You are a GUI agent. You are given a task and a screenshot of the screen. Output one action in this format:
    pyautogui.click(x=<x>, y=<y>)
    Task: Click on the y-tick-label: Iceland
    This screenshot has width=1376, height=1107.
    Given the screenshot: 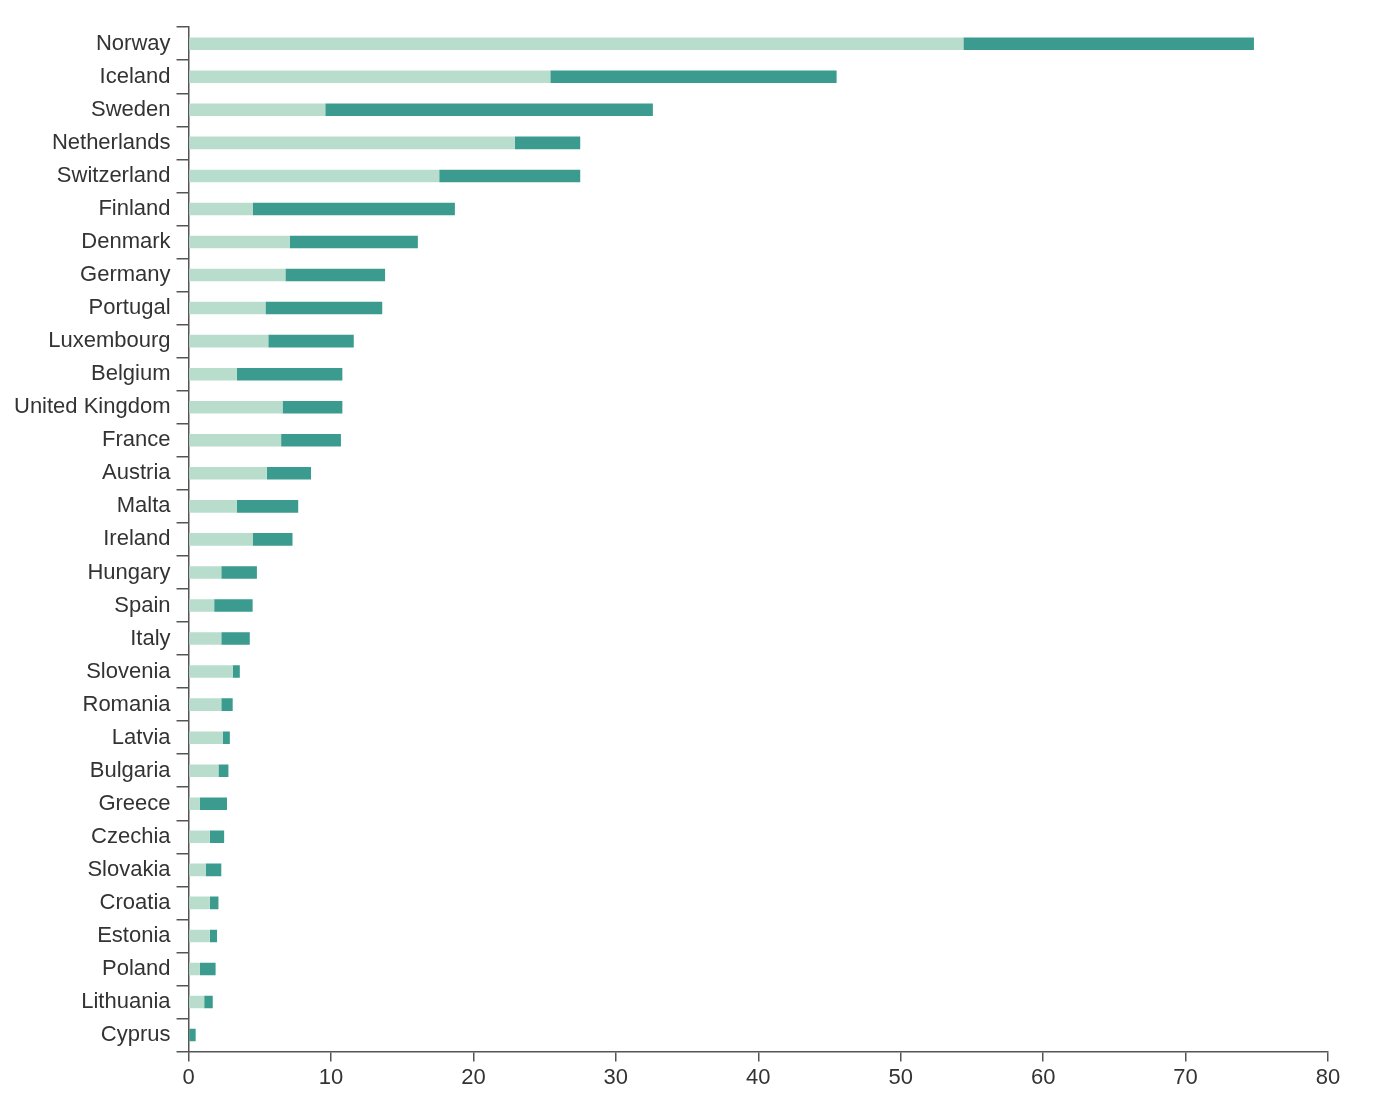 What is the action you would take?
    pyautogui.click(x=135, y=75)
    